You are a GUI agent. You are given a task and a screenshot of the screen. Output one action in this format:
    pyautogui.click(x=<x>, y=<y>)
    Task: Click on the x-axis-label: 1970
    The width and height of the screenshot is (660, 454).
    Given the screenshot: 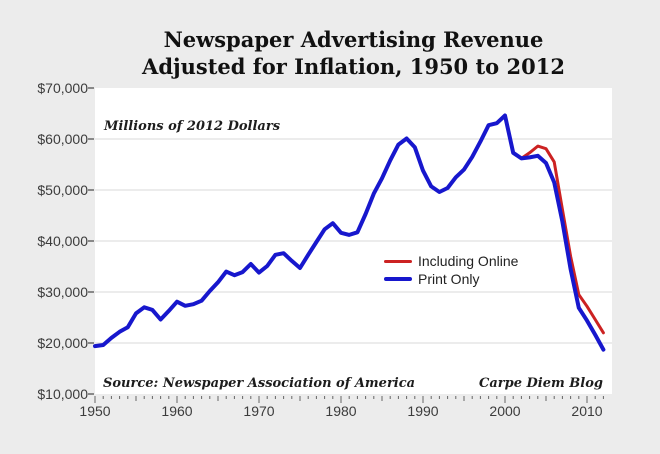 What is the action you would take?
    pyautogui.click(x=259, y=411)
    